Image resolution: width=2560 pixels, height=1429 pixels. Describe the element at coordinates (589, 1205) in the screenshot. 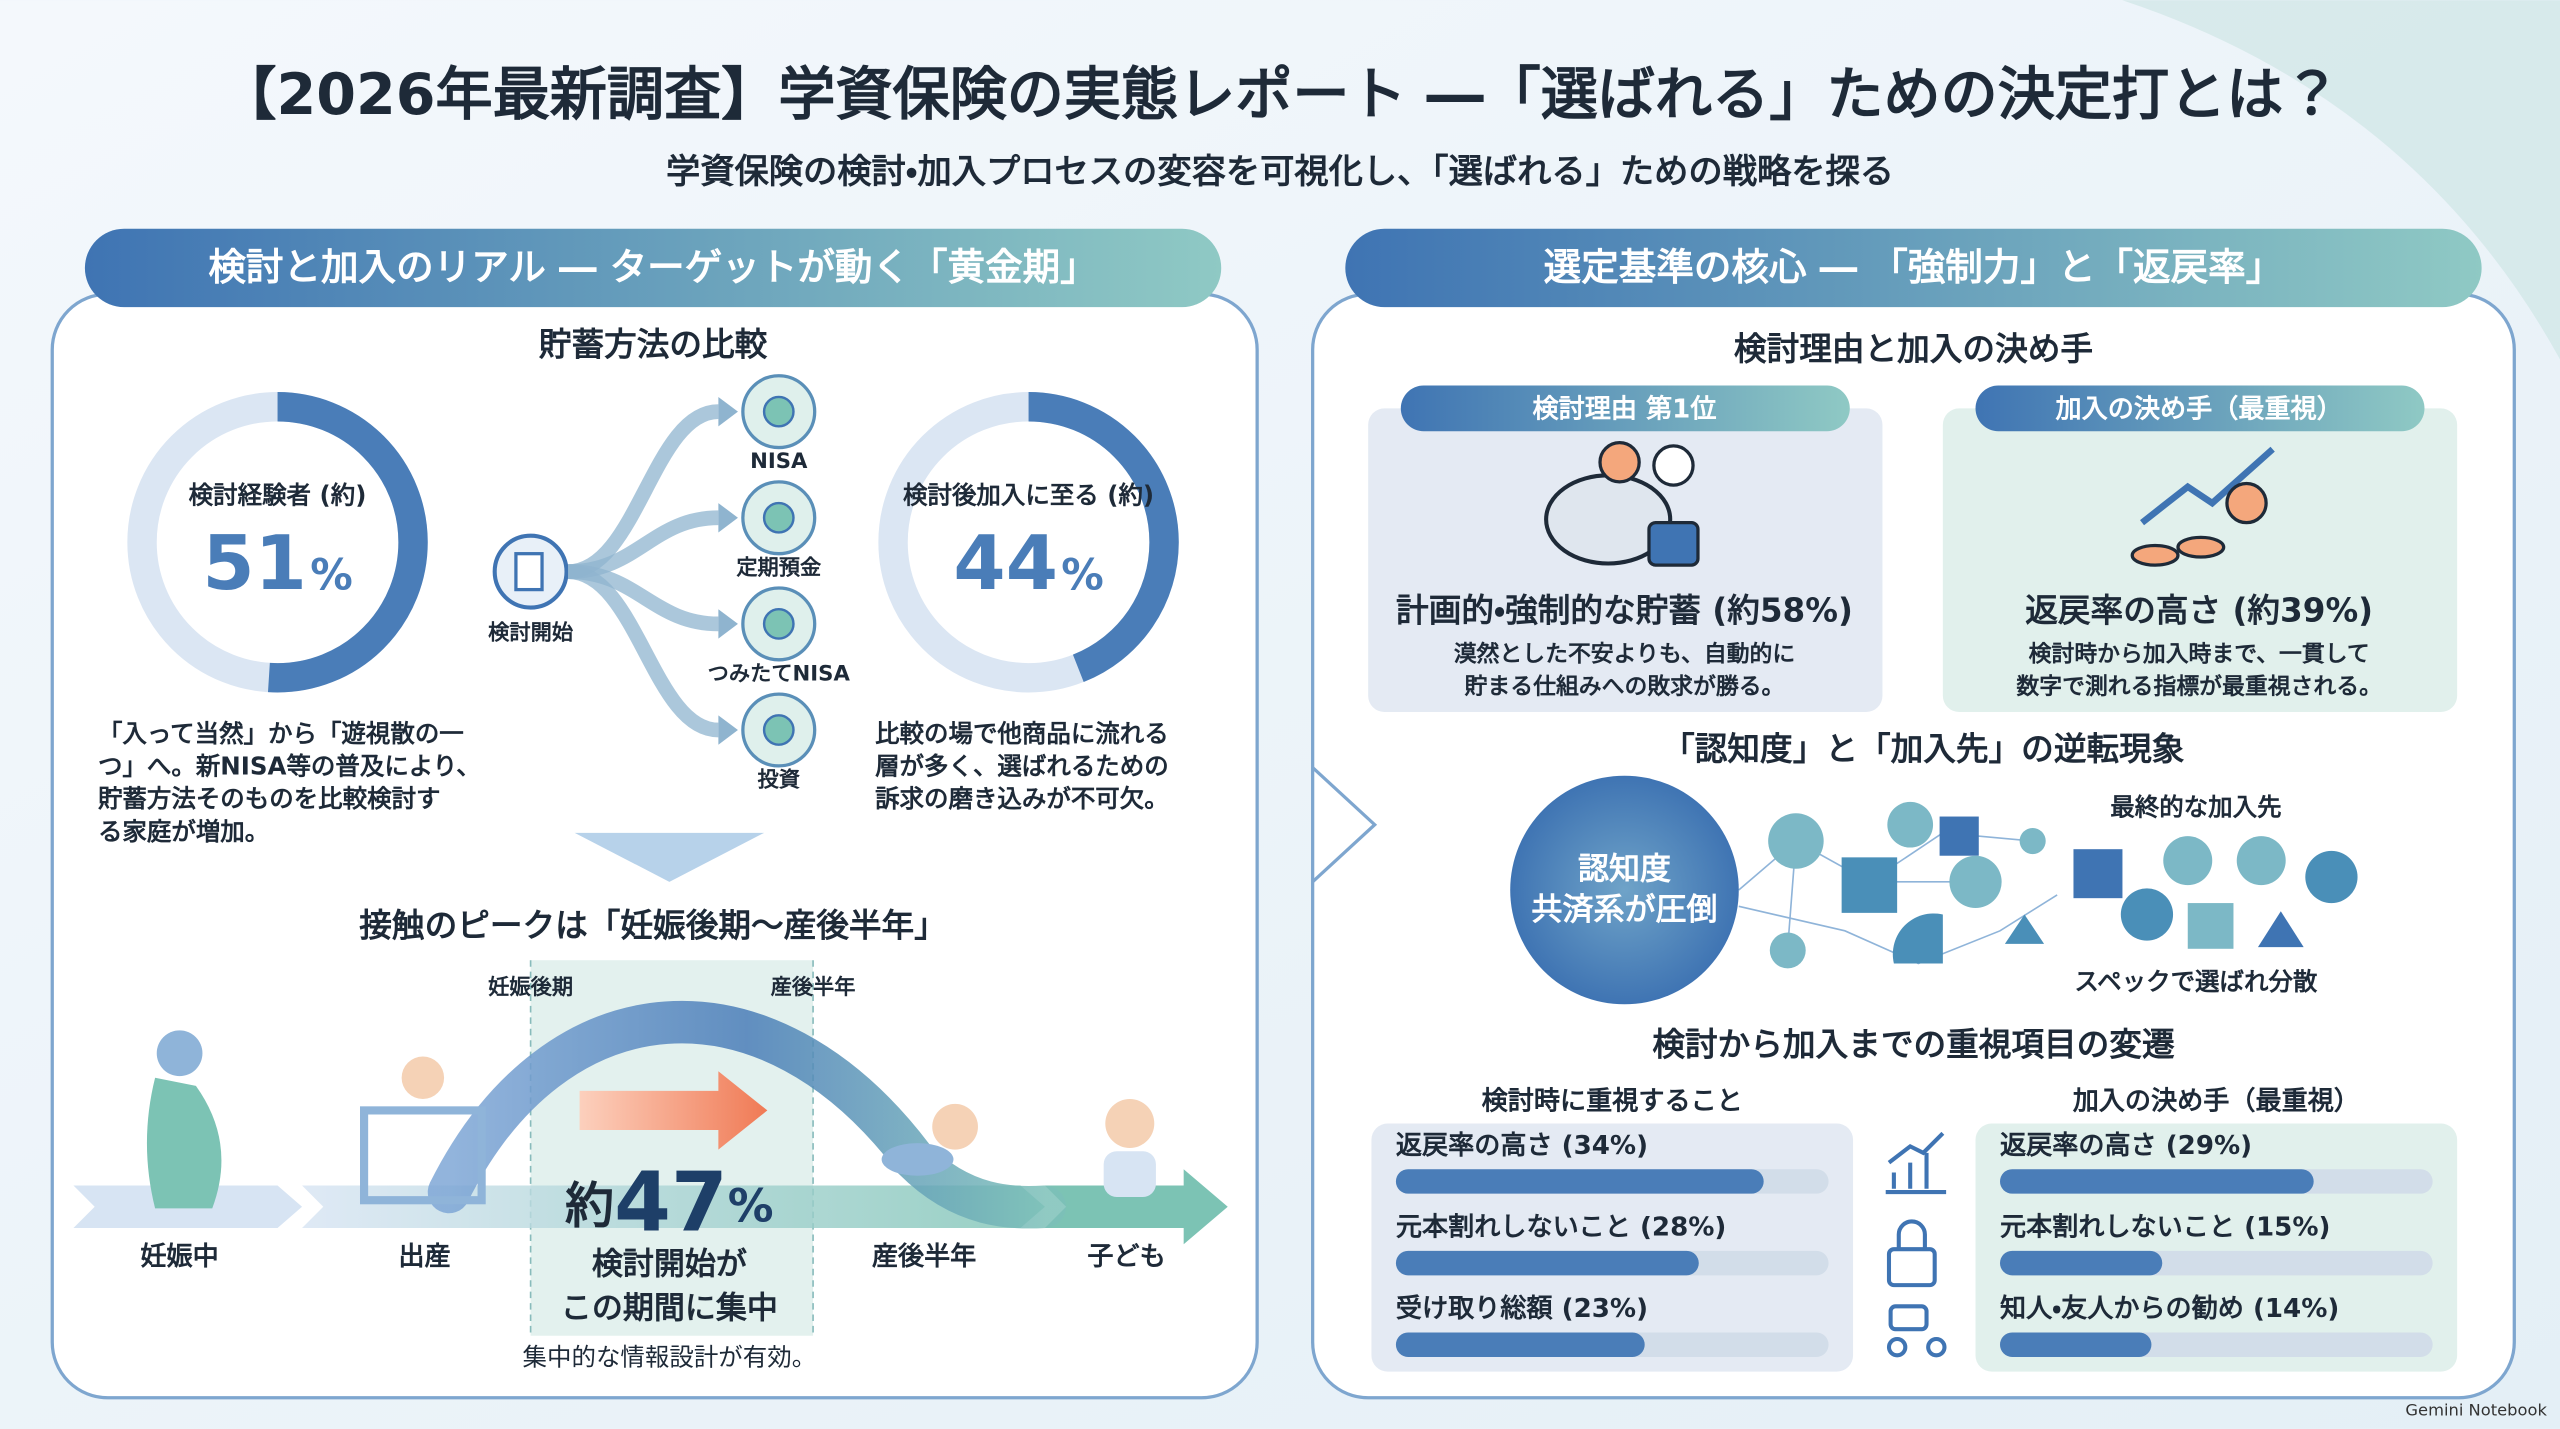

I see `prefix: 約` at that location.